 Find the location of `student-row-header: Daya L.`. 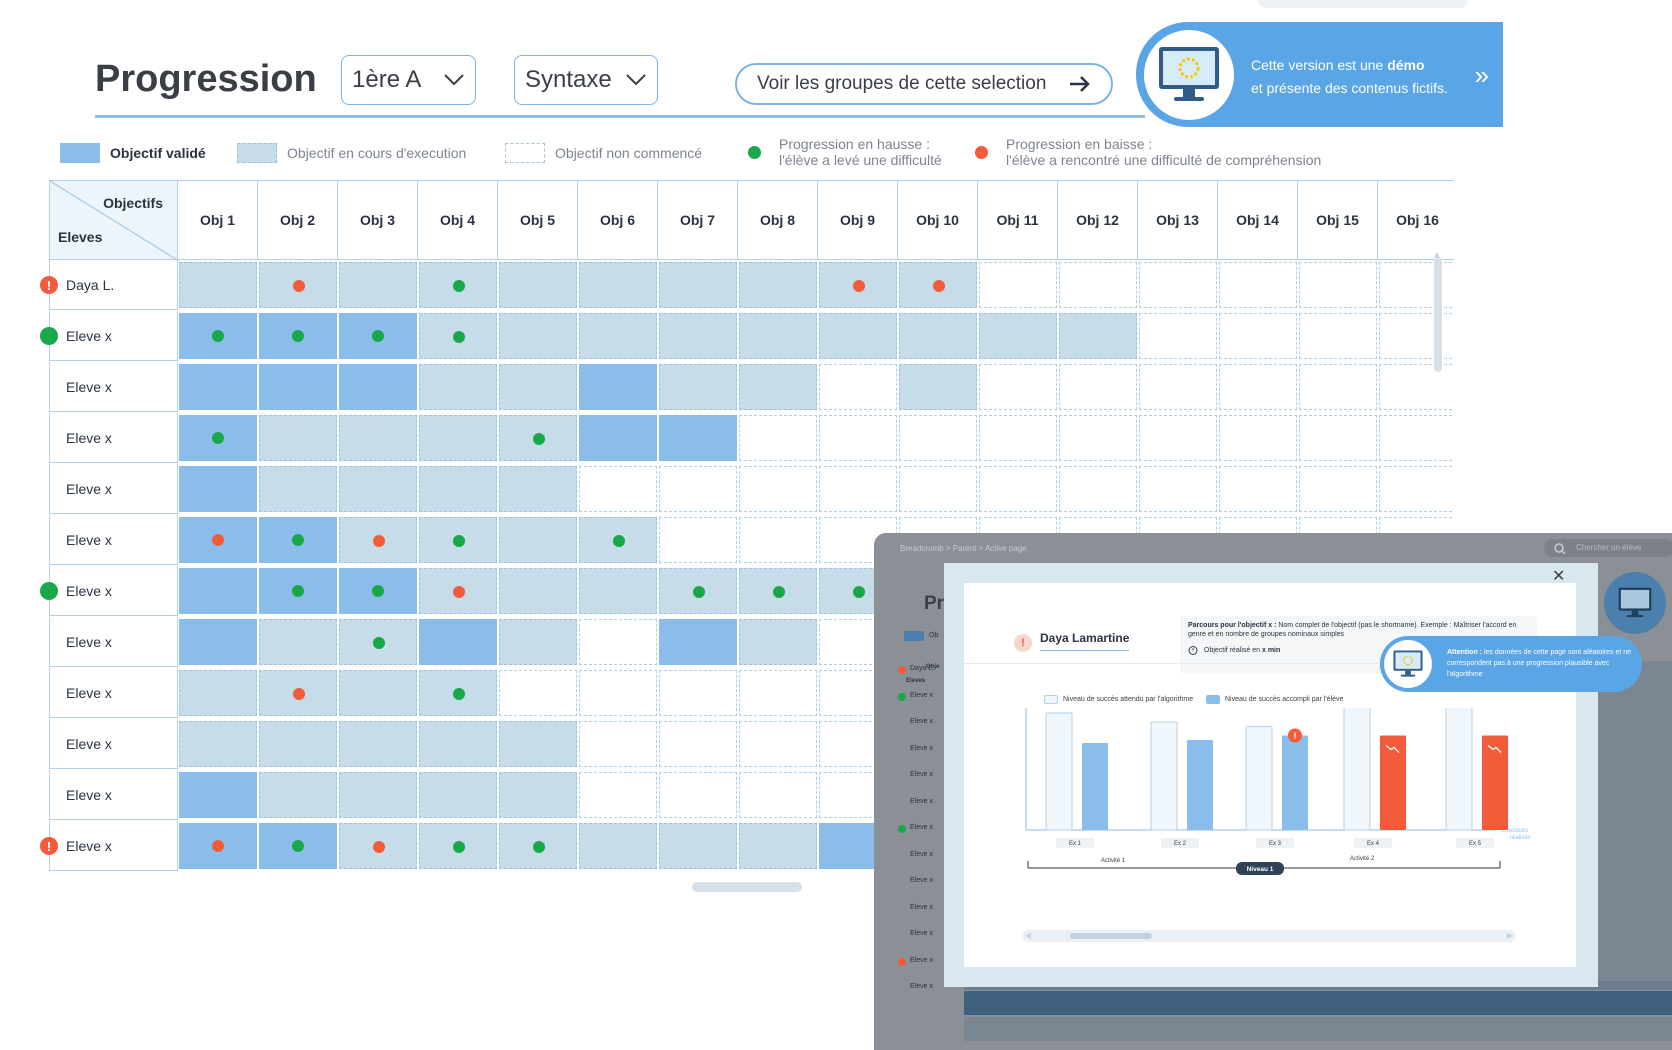

student-row-header: Daya L. is located at coordinates (113, 285).